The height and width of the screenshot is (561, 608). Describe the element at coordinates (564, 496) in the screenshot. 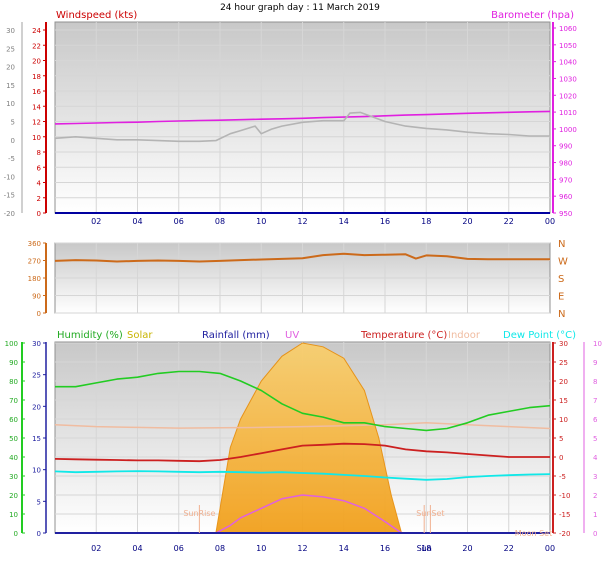

I see `temperature-tick--10: -10` at that location.